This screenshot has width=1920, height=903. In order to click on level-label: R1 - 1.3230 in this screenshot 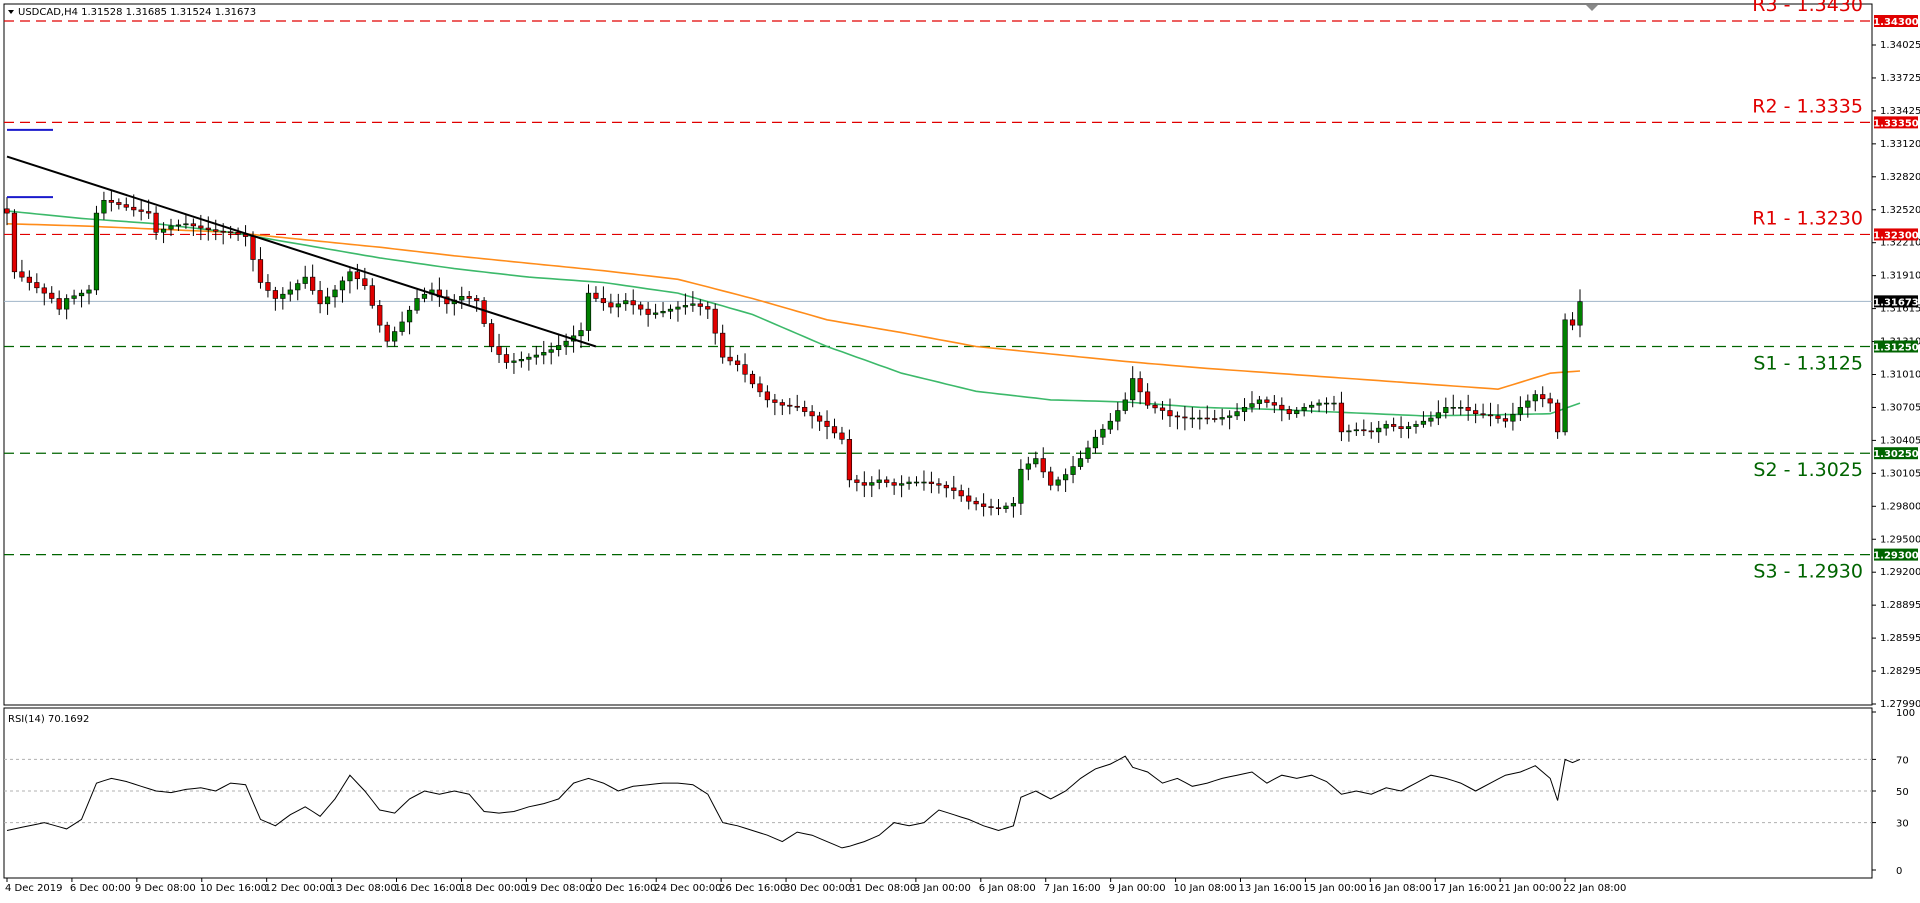, I will do `click(1807, 218)`.